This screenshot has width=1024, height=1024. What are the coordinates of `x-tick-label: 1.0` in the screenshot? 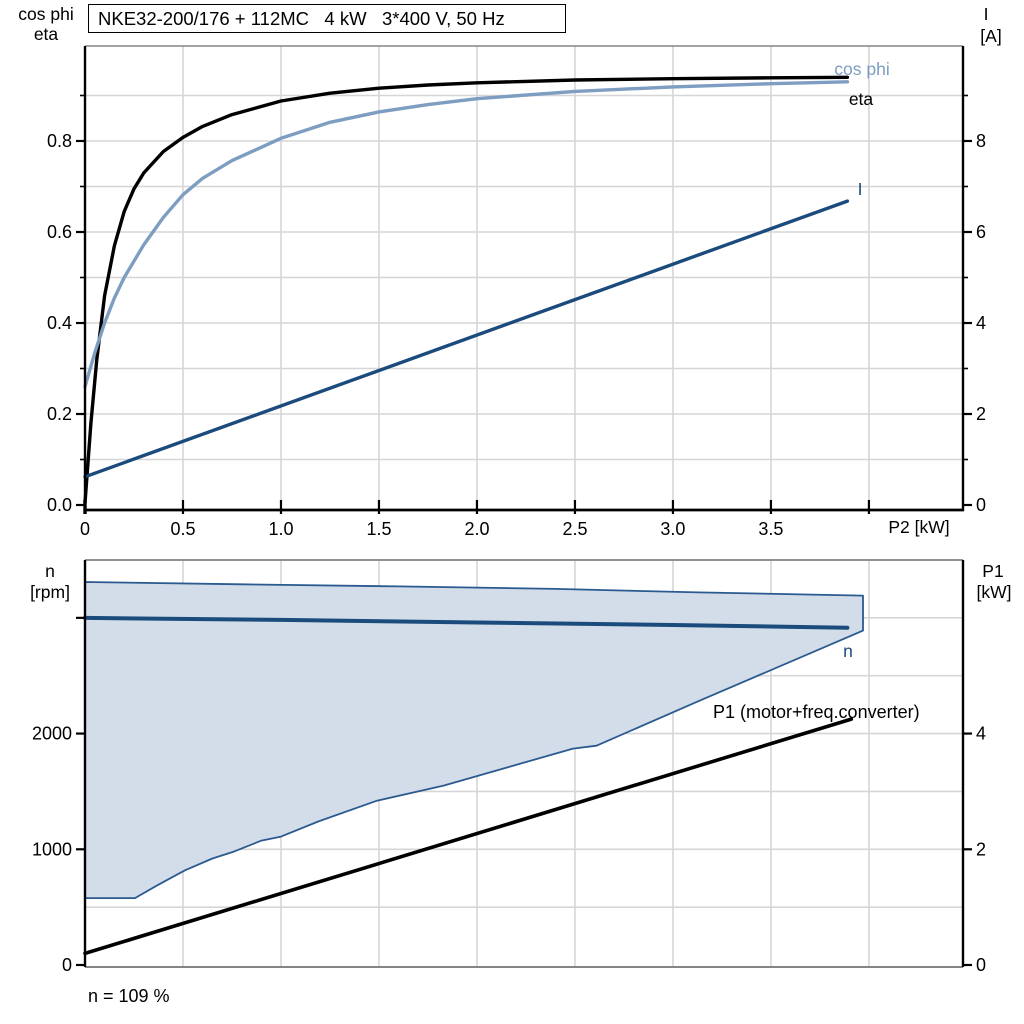 It's located at (280, 529).